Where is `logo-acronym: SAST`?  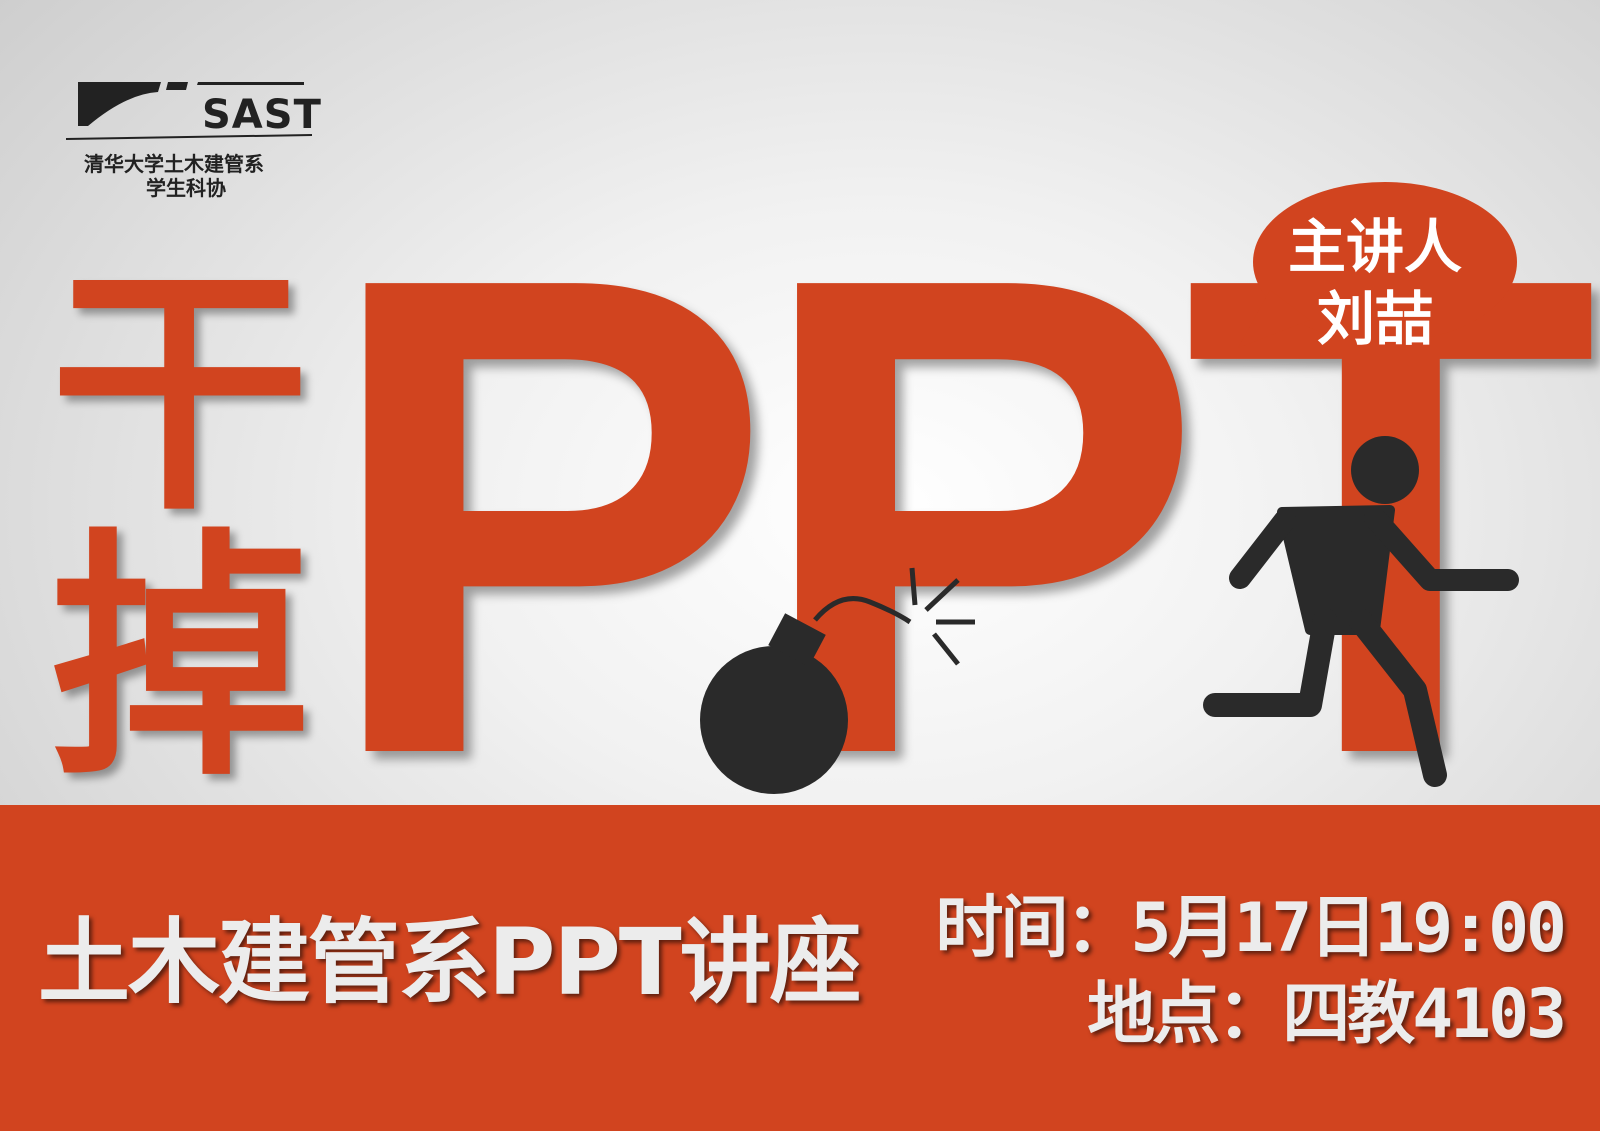
logo-acronym: SAST is located at coordinates (262, 115).